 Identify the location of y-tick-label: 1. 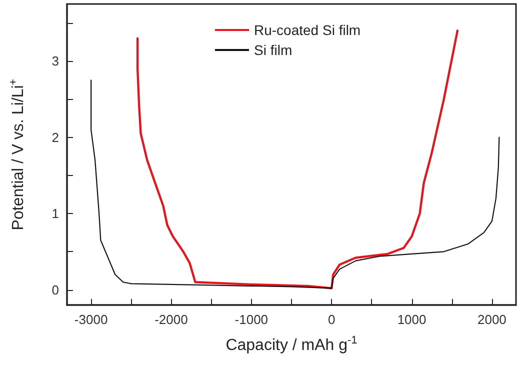
(55, 214).